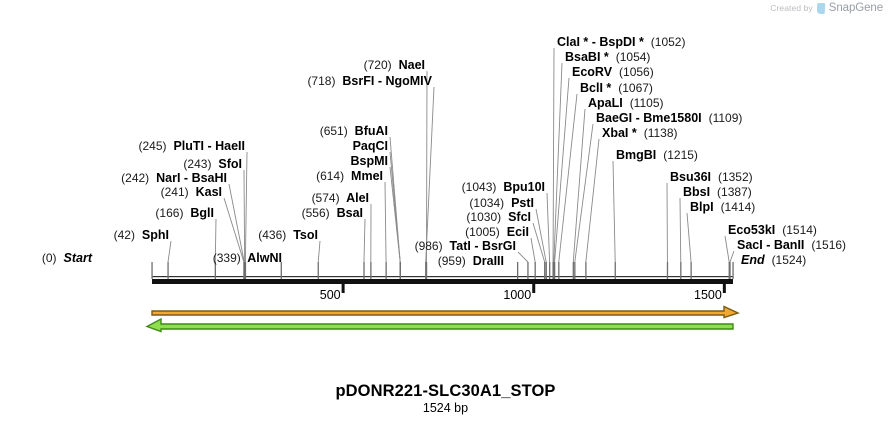  What do you see at coordinates (503, 187) in the screenshot?
I see `site-label-bpu10i: (1043) Bpu10I` at bounding box center [503, 187].